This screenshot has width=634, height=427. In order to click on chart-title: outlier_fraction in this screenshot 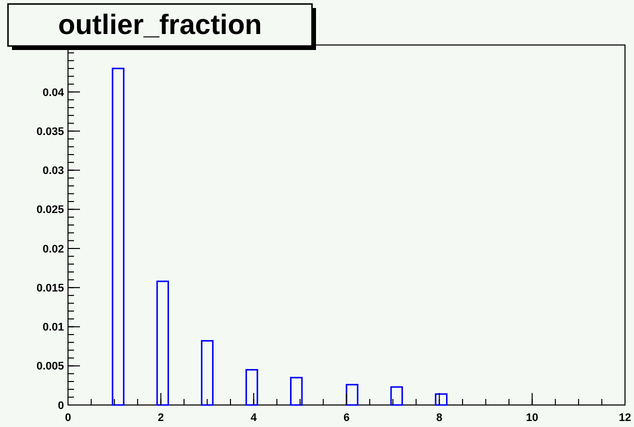, I will do `click(160, 24)`.